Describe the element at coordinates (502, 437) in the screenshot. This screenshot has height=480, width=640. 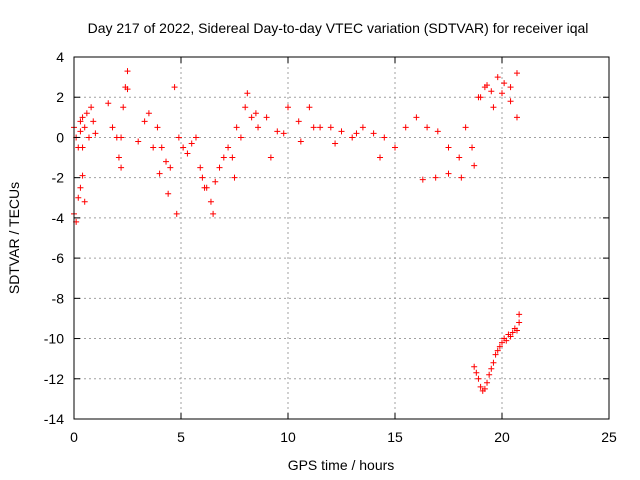
I see `x-tick-label: 20` at that location.